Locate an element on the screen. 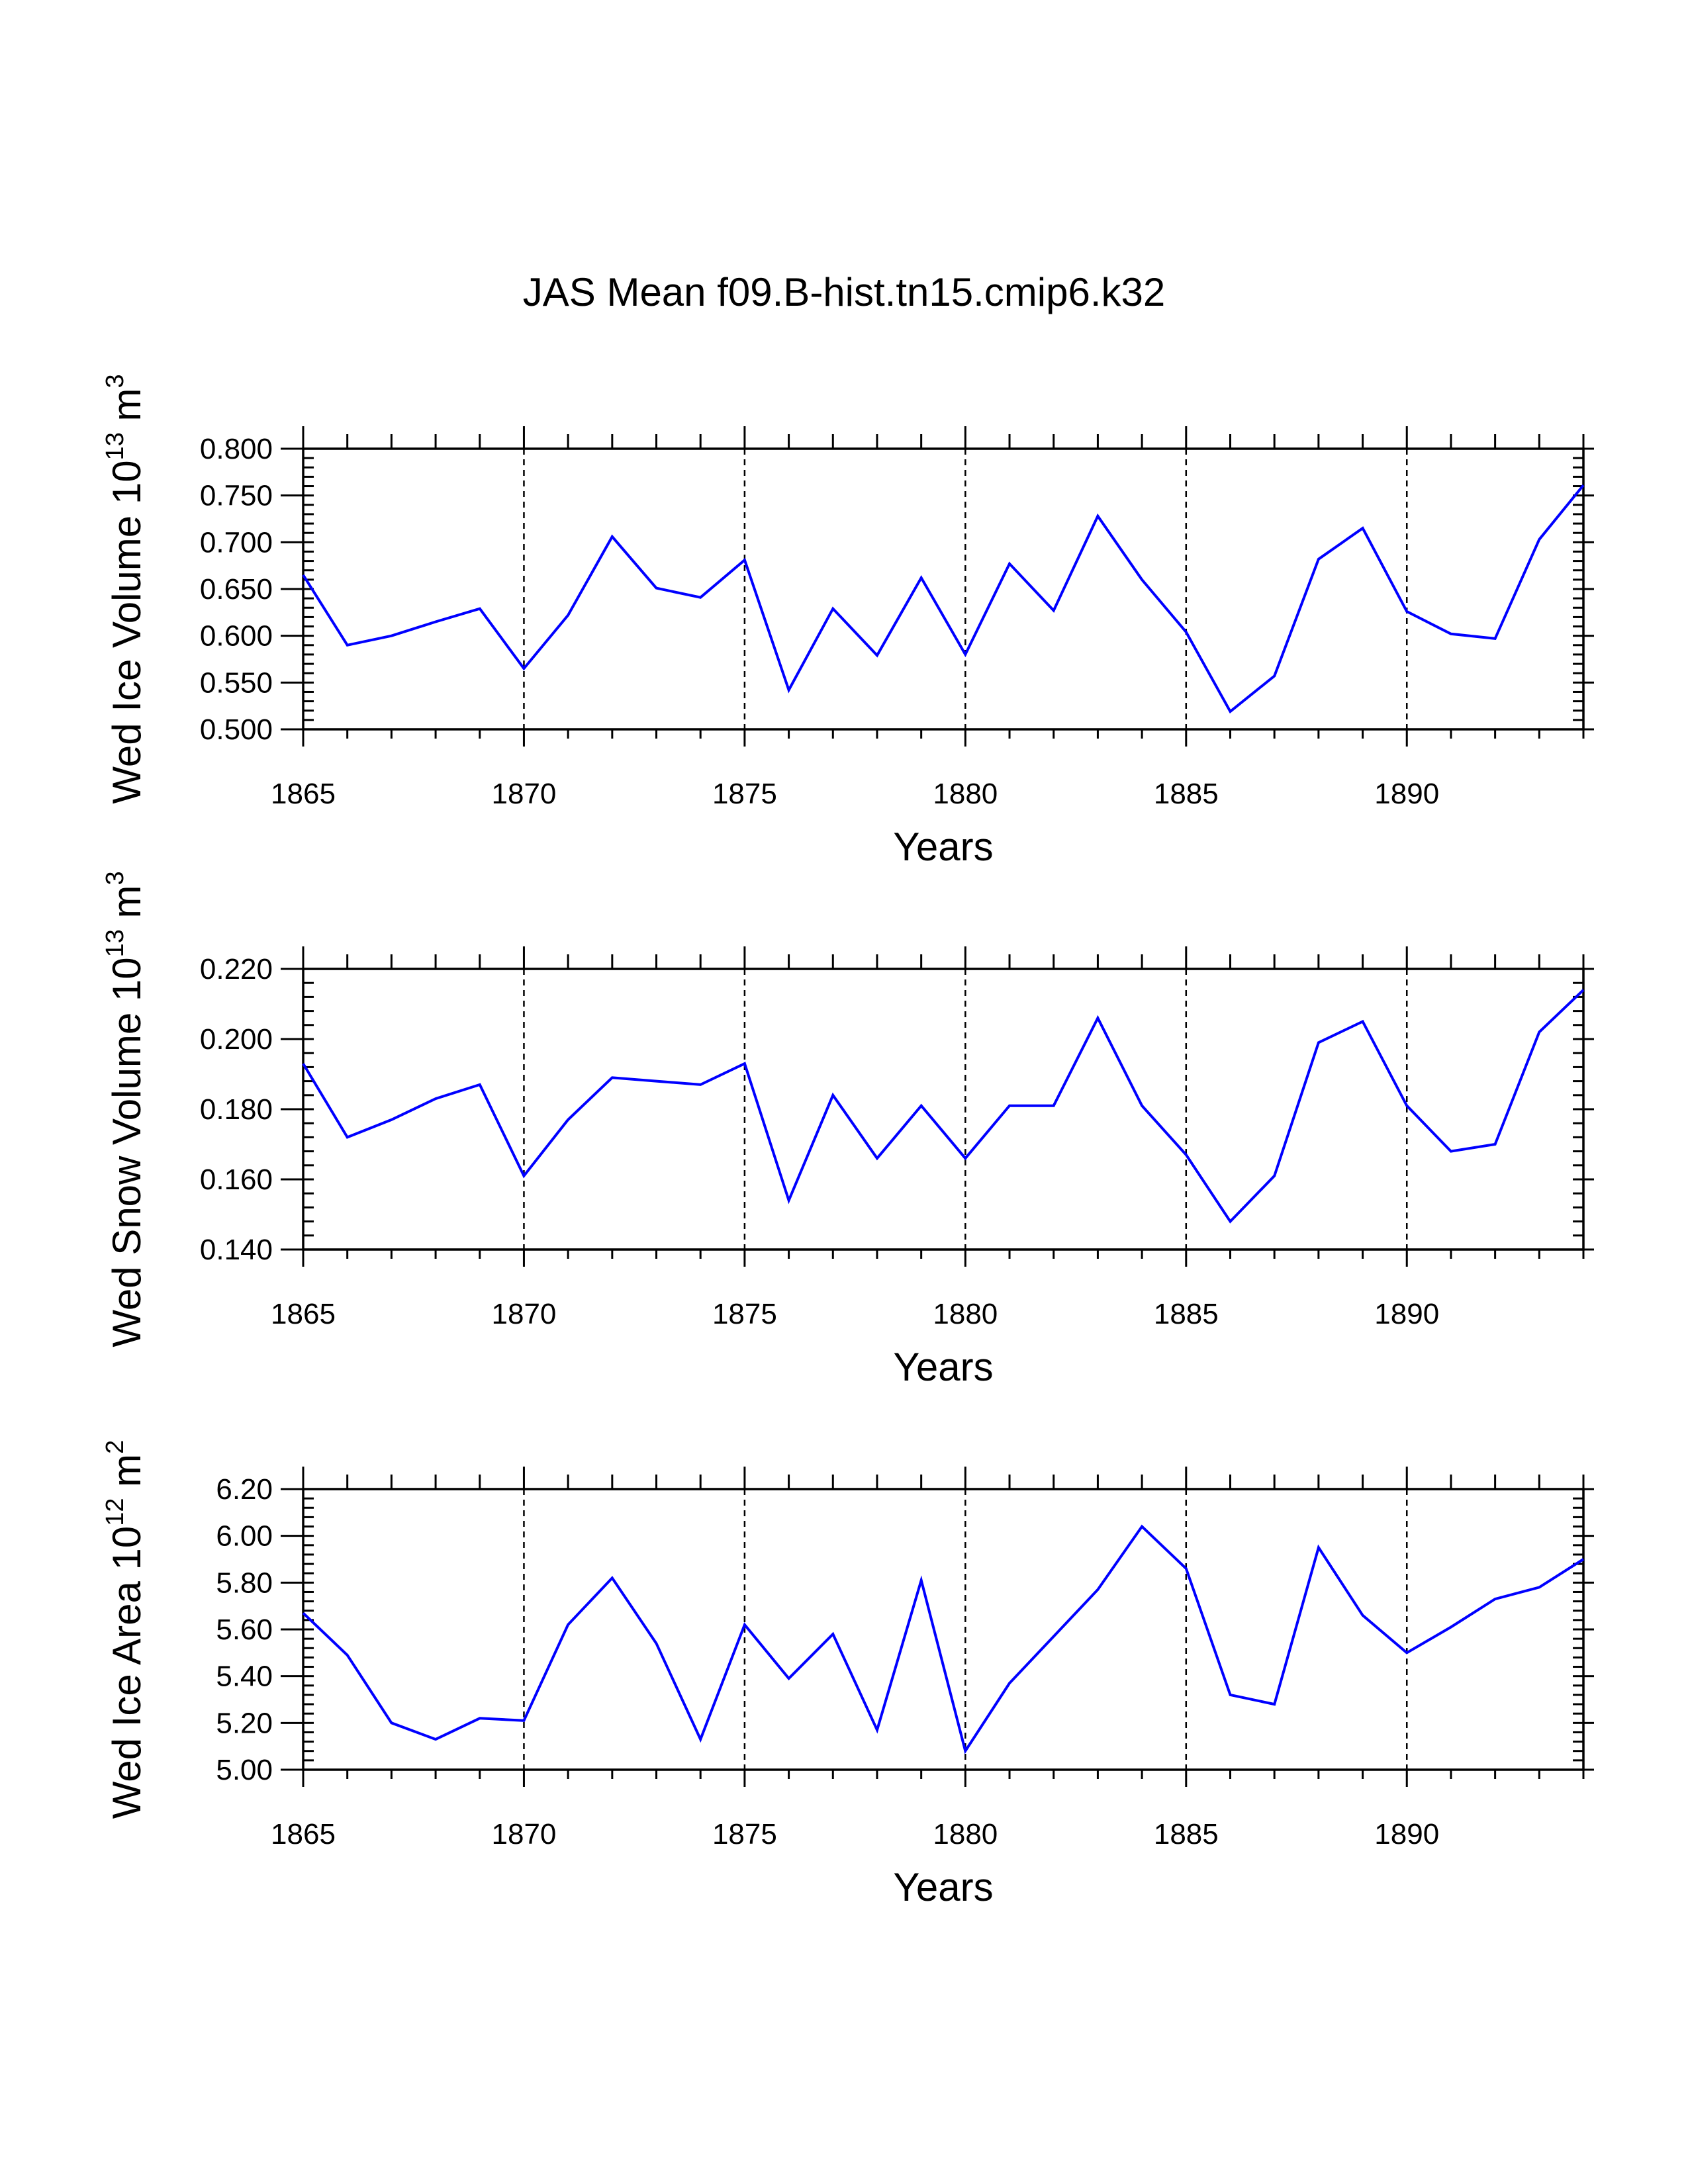 Image resolution: width=1688 pixels, height=2184 pixels. y-tick-label: 5.00 is located at coordinates (244, 1770).